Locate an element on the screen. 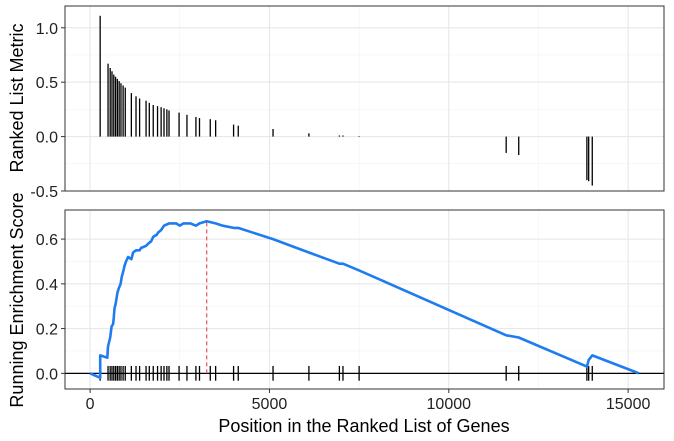 The width and height of the screenshot is (674, 441). x-tick-label: 10000 is located at coordinates (449, 404).